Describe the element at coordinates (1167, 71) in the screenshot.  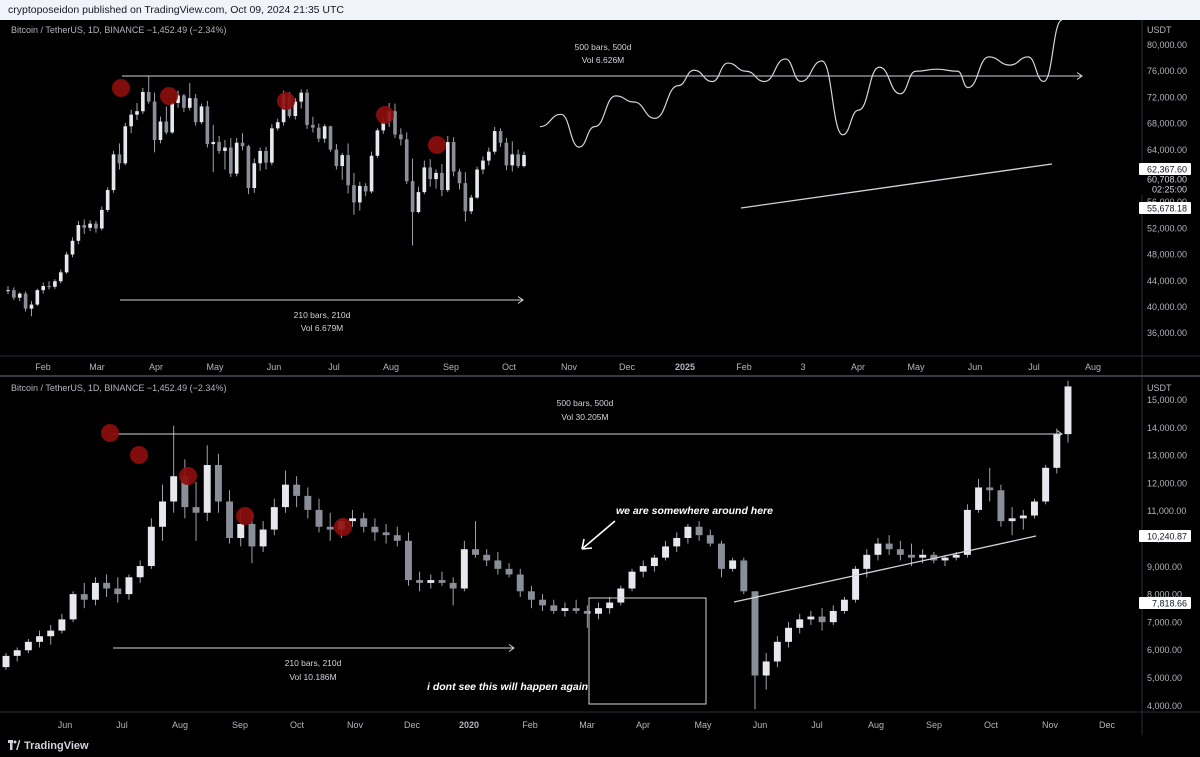
I see `y-tick-label: 76,000.00` at that location.